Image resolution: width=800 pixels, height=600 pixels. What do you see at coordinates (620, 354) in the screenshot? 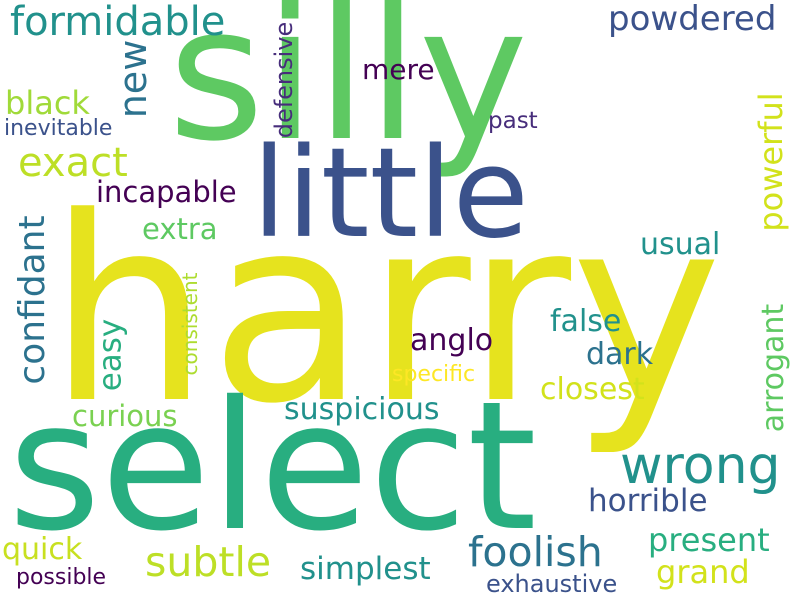
I see `word-dark: dark` at bounding box center [620, 354].